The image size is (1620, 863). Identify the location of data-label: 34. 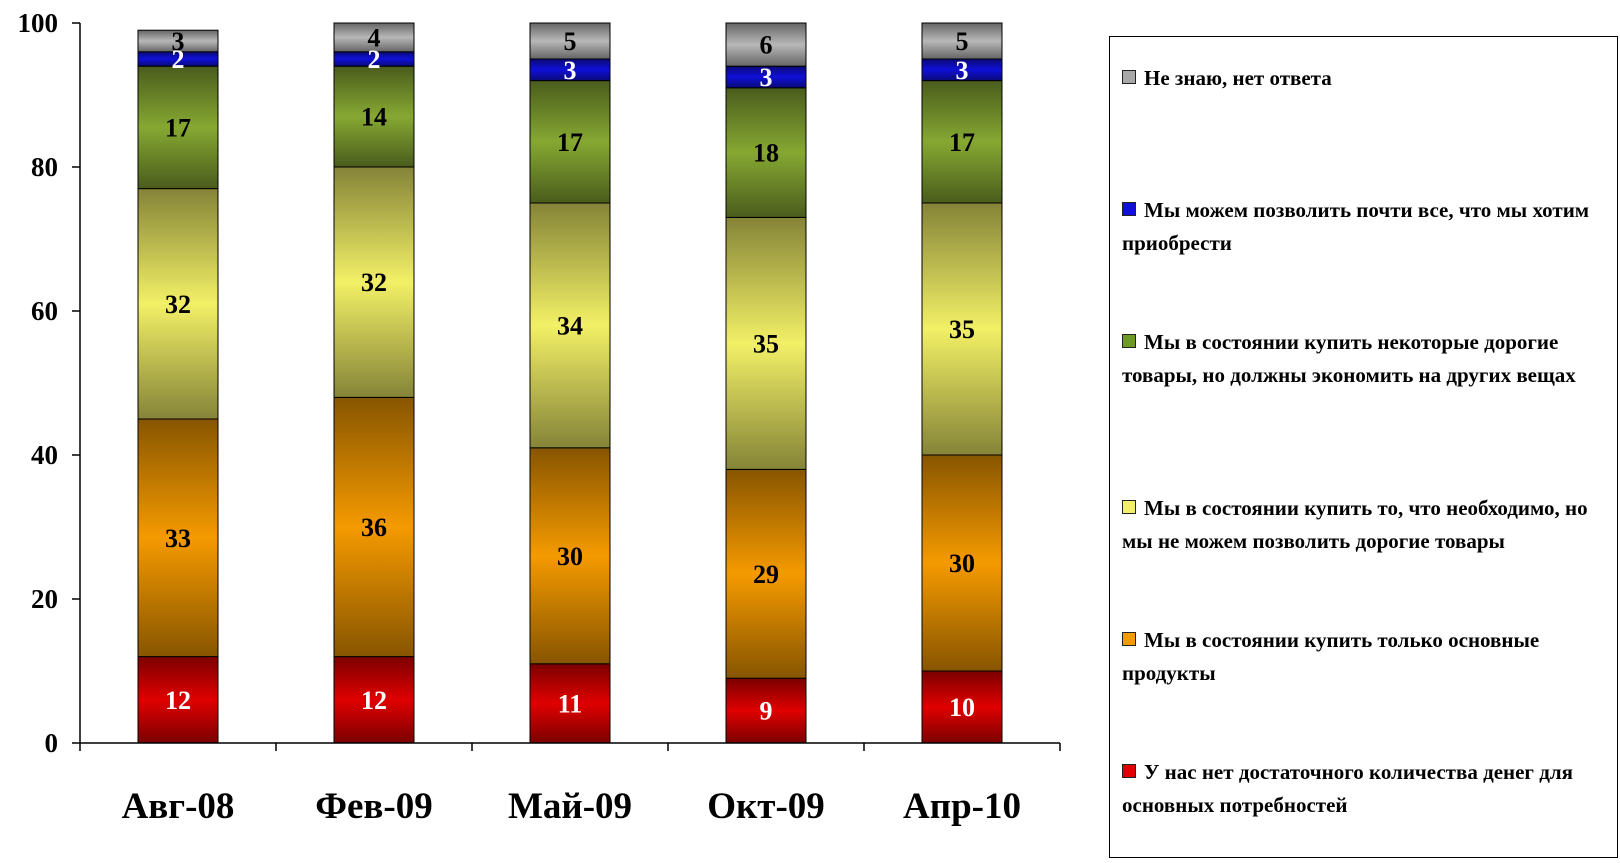
(570, 325).